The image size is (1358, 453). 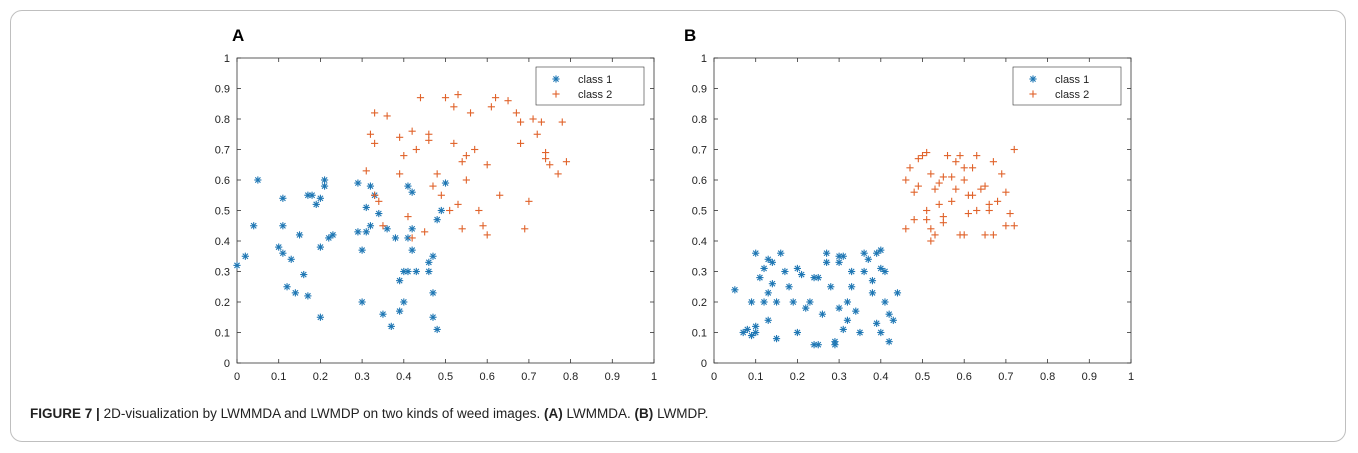 I want to click on x-tick-label: 0.6, so click(x=964, y=377).